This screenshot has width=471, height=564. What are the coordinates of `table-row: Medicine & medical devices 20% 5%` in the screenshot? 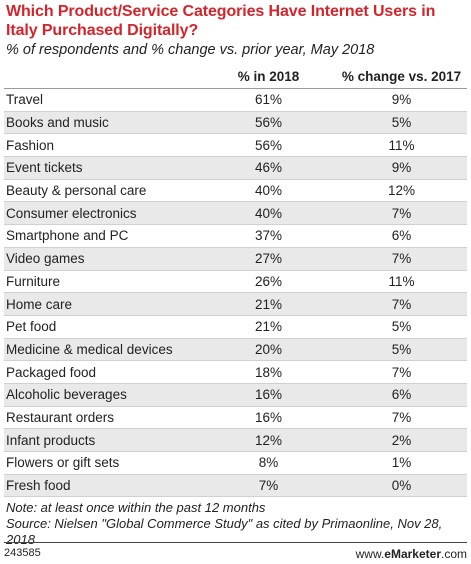 It's located at (235, 350).